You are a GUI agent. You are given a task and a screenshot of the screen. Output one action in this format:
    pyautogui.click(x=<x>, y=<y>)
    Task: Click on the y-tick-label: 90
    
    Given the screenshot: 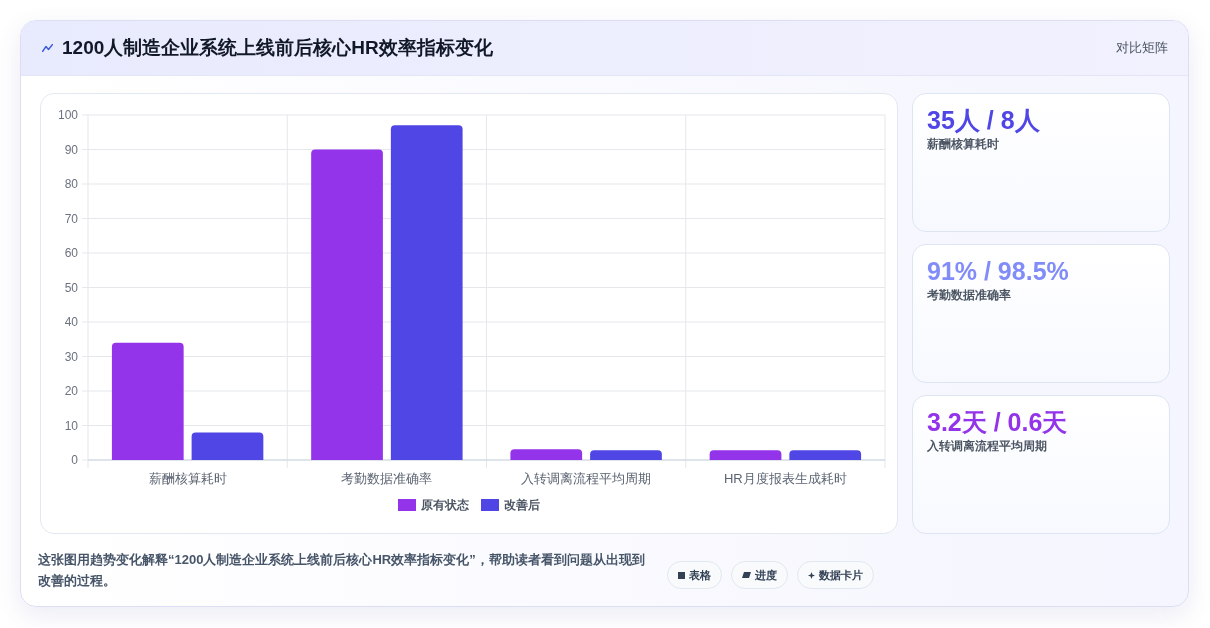 What is the action you would take?
    pyautogui.click(x=71, y=149)
    